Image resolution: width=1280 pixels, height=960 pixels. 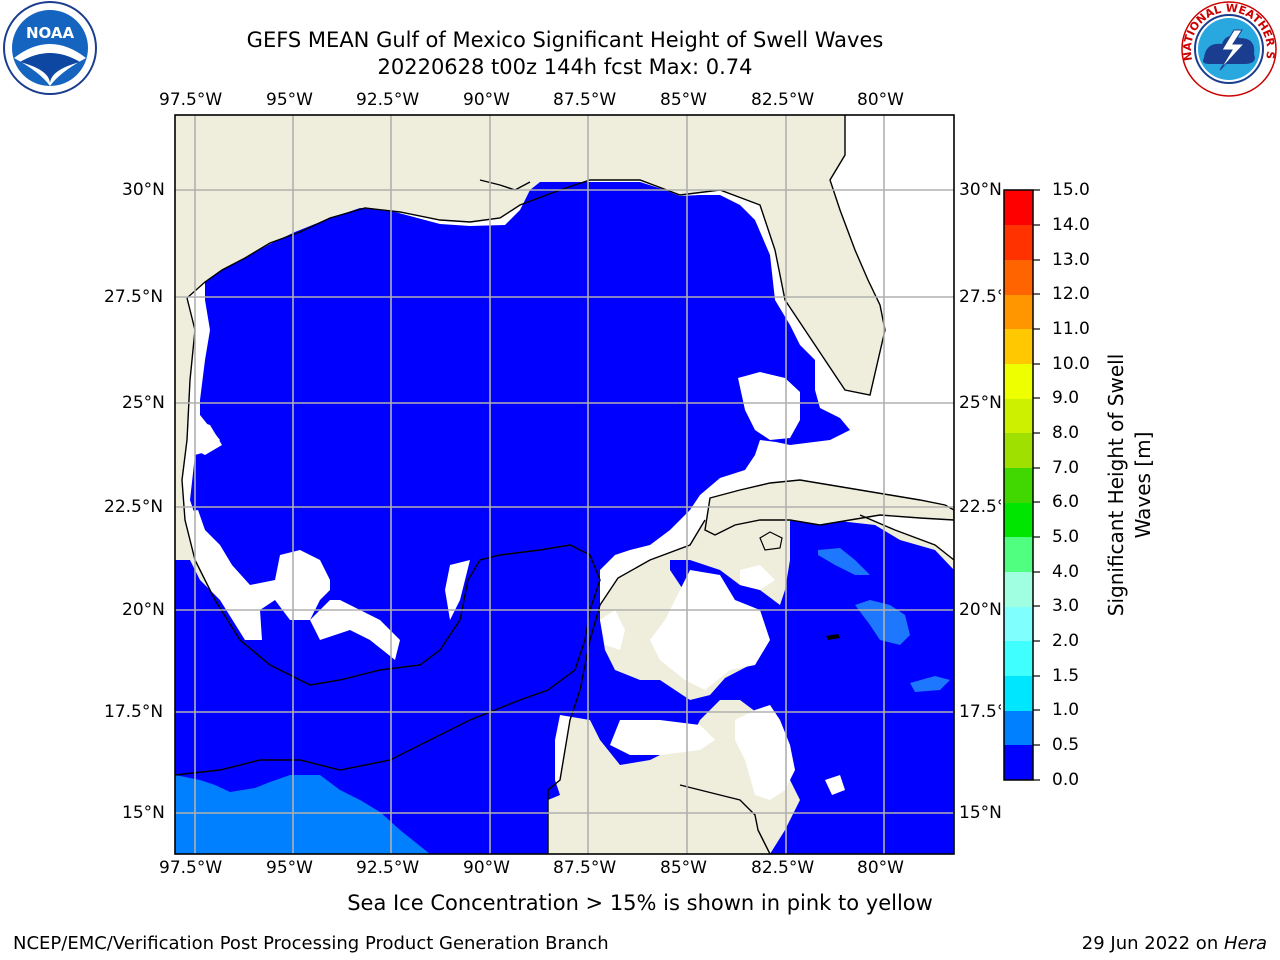 I want to click on colorbar-tick-label: 0.5, so click(x=1066, y=745).